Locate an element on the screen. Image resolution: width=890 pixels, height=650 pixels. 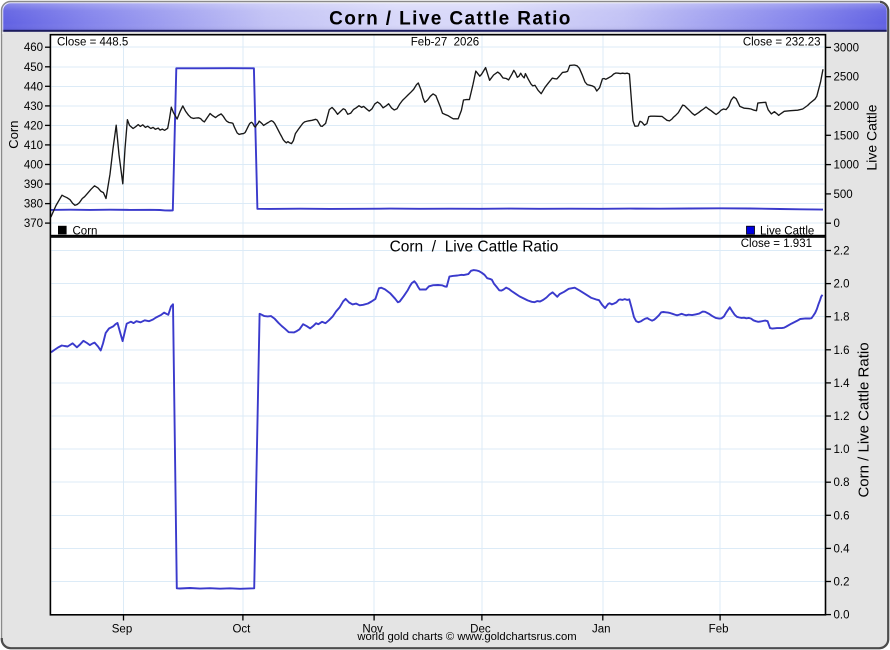
svg-text: 0.6 is located at coordinates (842, 516).